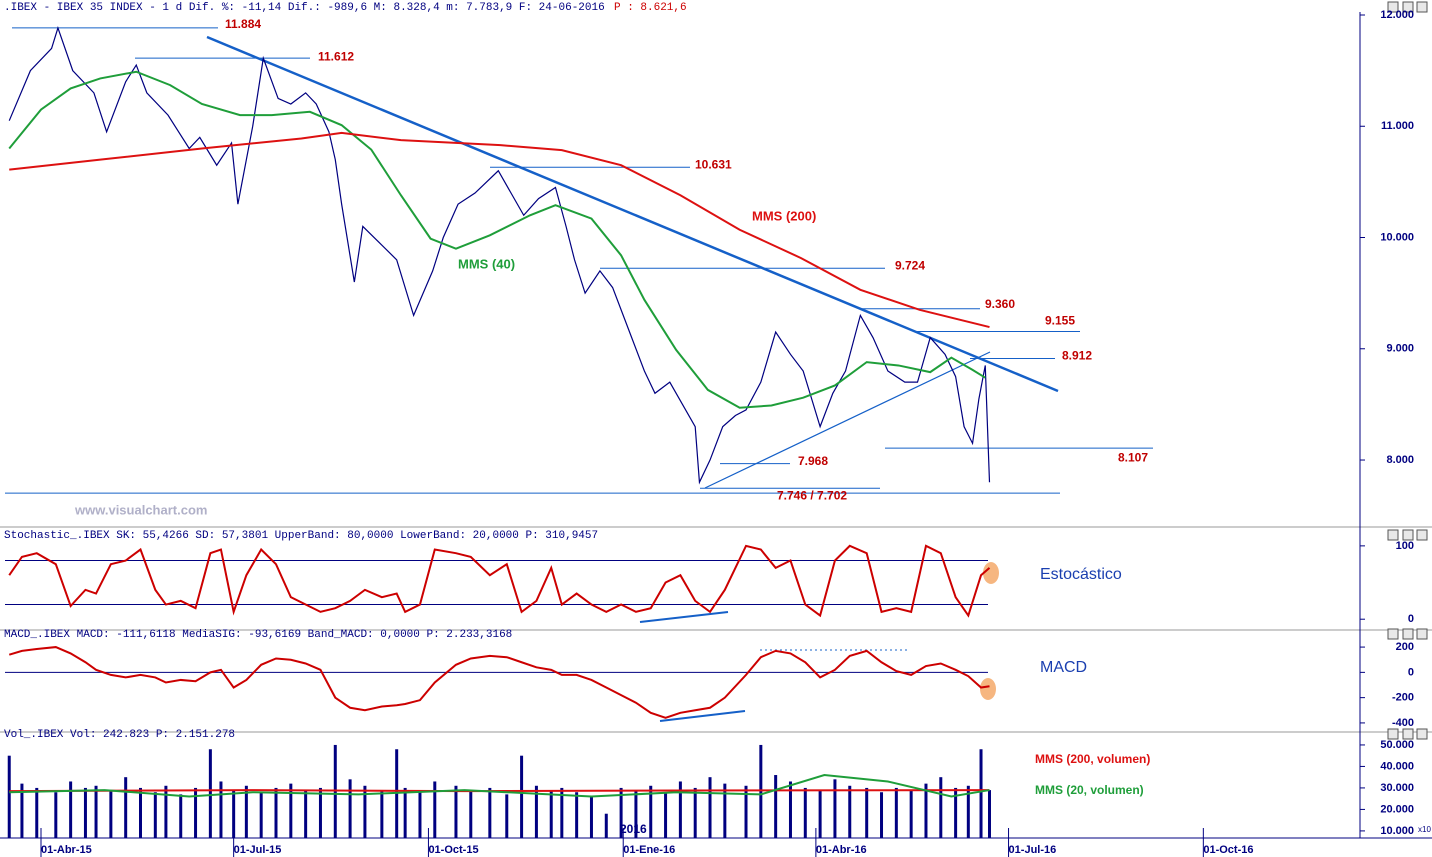  I want to click on y-tick-label: 20.000, so click(1397, 809).